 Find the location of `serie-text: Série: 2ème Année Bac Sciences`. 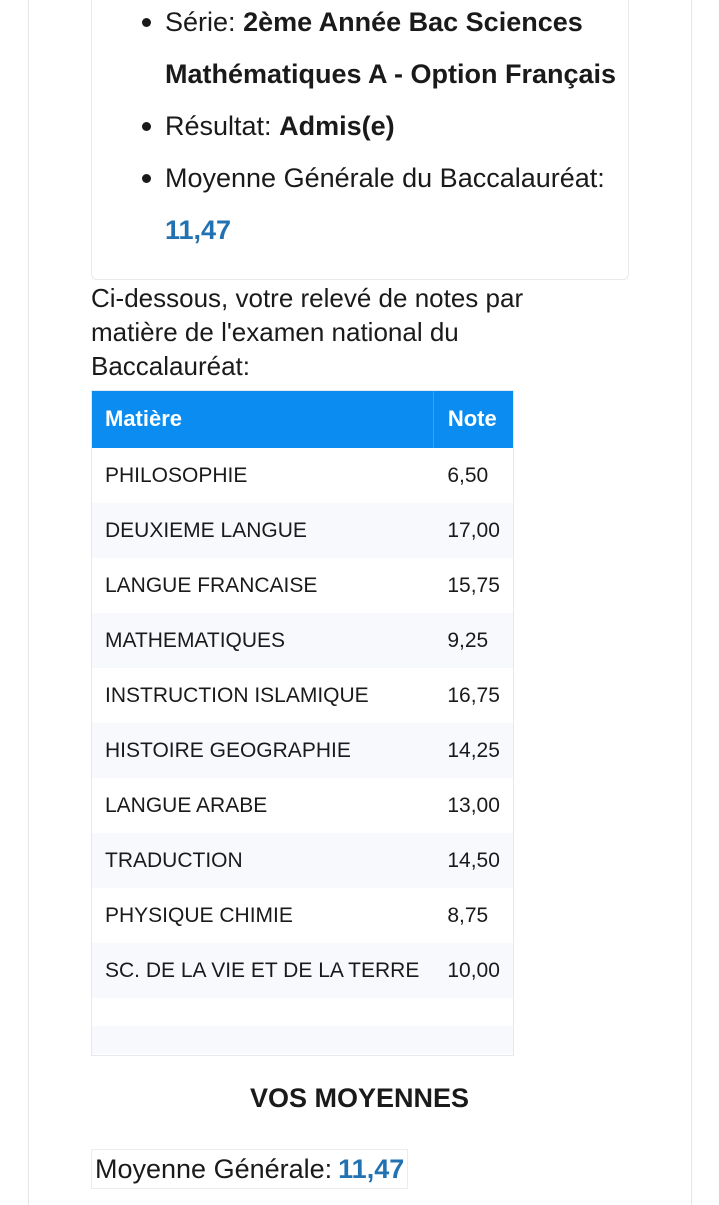

serie-text: Série: 2ème Année Bac Sciences is located at coordinates (374, 24).